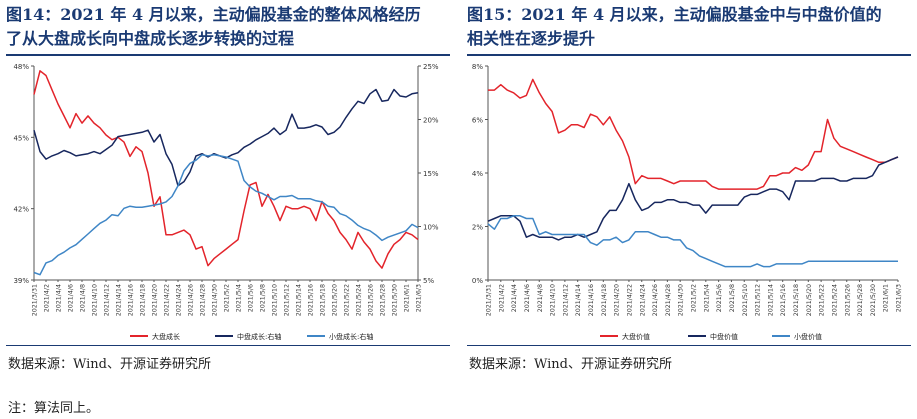  Describe the element at coordinates (724, 336) in the screenshot. I see `right-legend-label-2: 中盘价值` at that location.